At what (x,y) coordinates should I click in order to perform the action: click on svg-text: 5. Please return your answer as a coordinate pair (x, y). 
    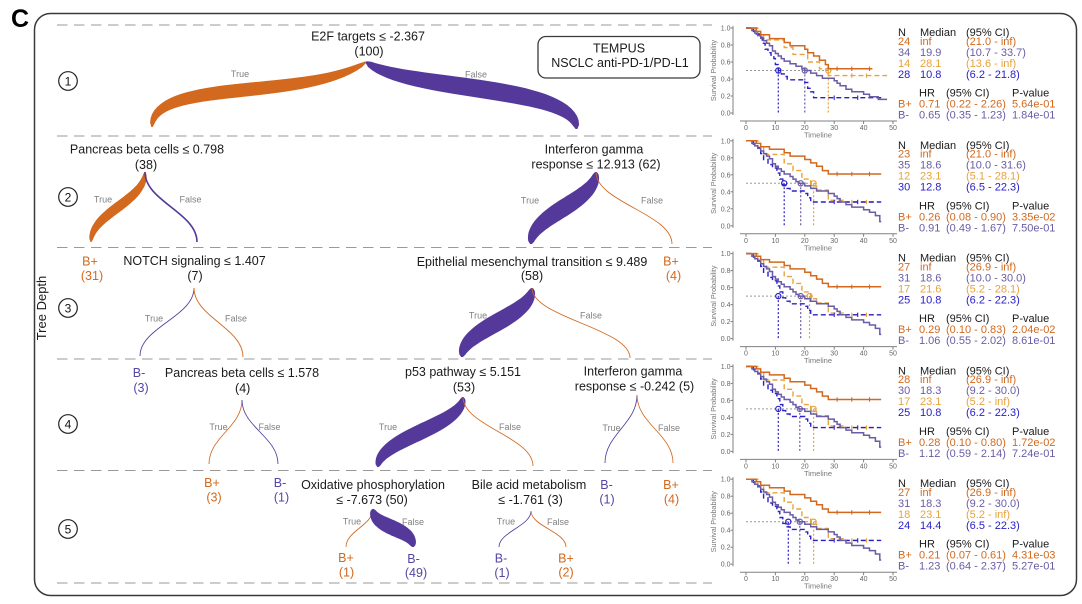
    Looking at the image, I should click on (68, 529).